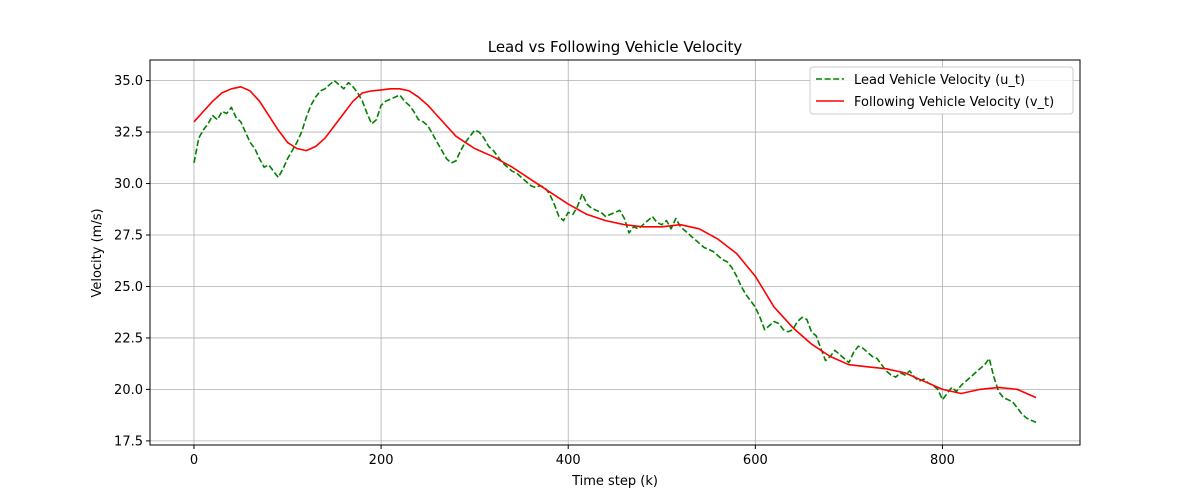 The image size is (1200, 500). What do you see at coordinates (939, 80) in the screenshot?
I see `legend-label-lead: Lead Vehicle Velocity (u_t)` at bounding box center [939, 80].